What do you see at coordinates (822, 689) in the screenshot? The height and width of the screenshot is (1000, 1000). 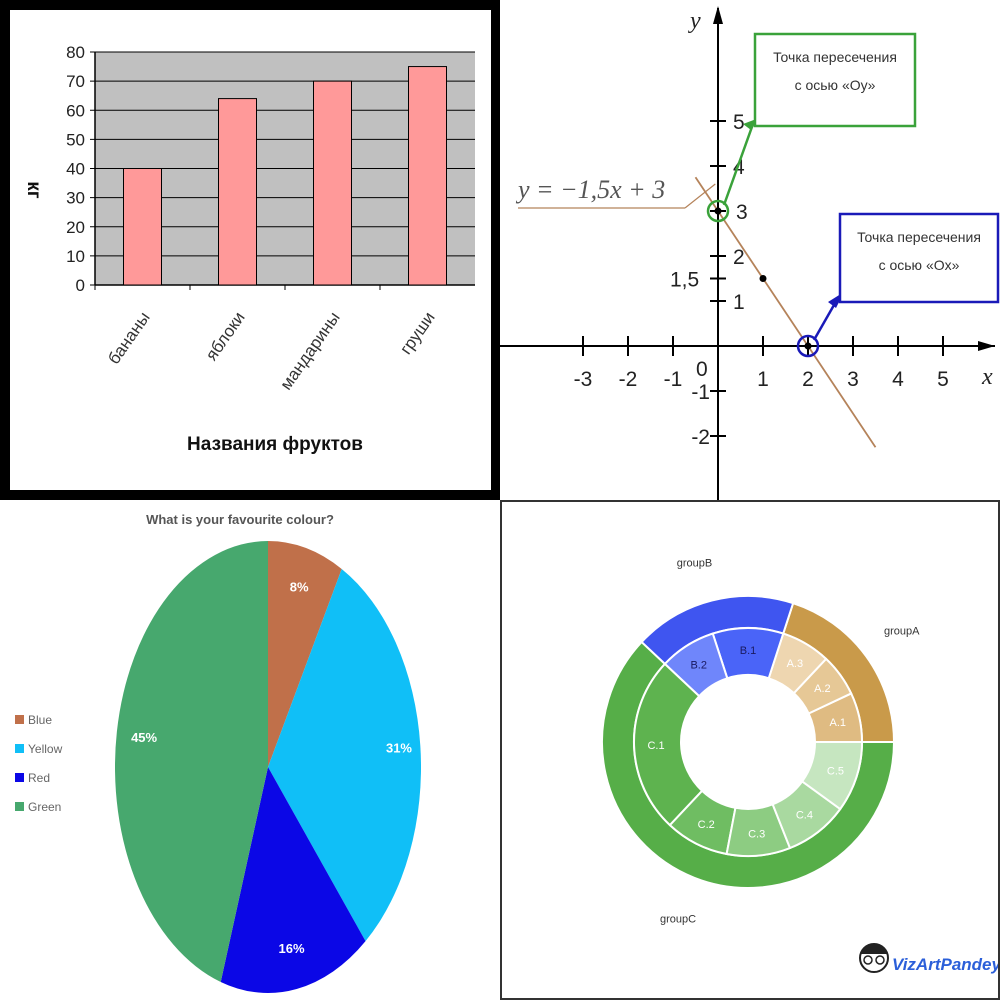 I see `subgroup-label: A.2` at bounding box center [822, 689].